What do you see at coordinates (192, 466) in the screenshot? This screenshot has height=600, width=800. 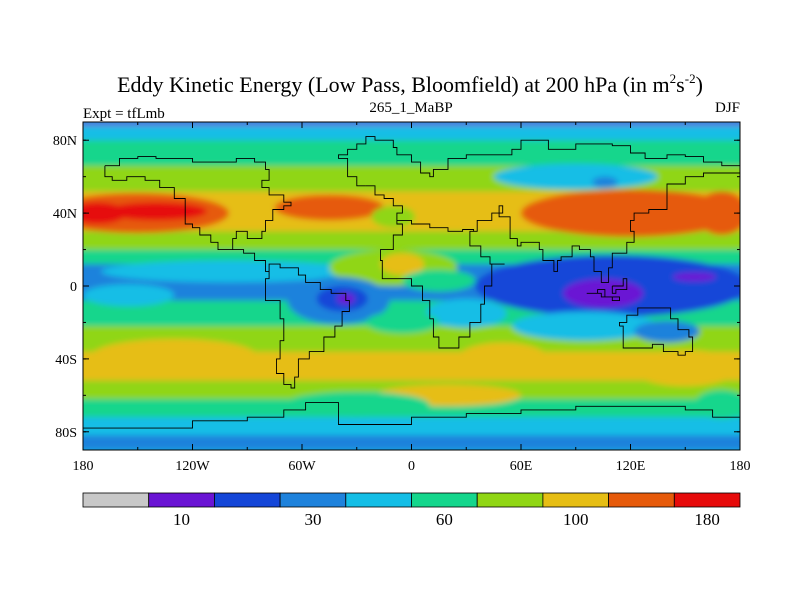 I see `x-tick-label: 120W` at bounding box center [192, 466].